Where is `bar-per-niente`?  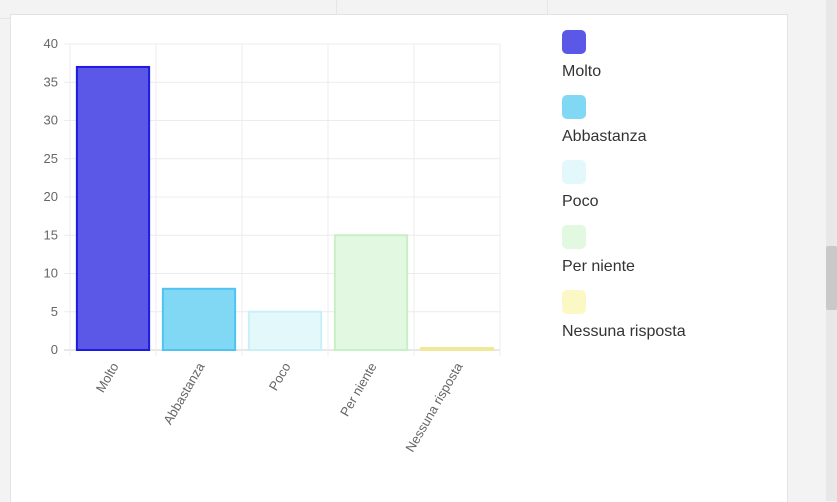 bar-per-niente is located at coordinates (371, 292).